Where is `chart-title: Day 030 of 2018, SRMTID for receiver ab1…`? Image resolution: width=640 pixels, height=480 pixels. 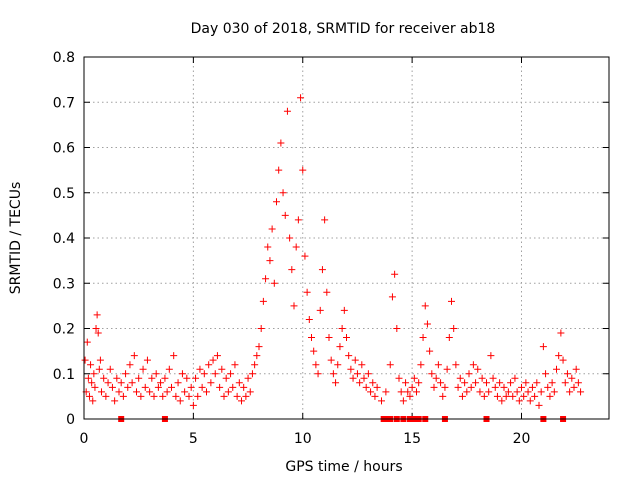 chart-title: Day 030 of 2018, SRMTID for receiver ab1… is located at coordinates (343, 29).